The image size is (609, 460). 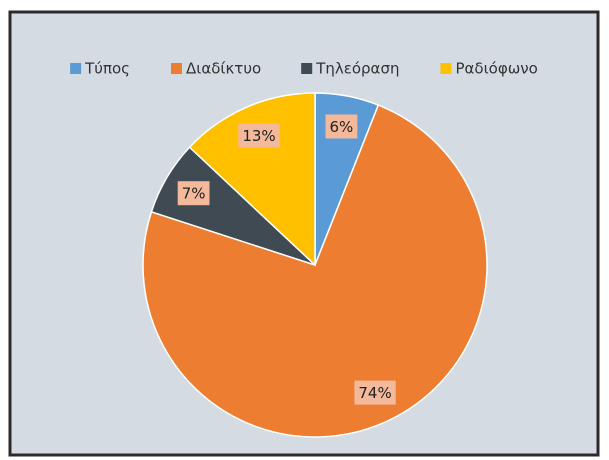 What do you see at coordinates (357, 69) in the screenshot?
I see `legend-label: Τηλεόραση` at bounding box center [357, 69].